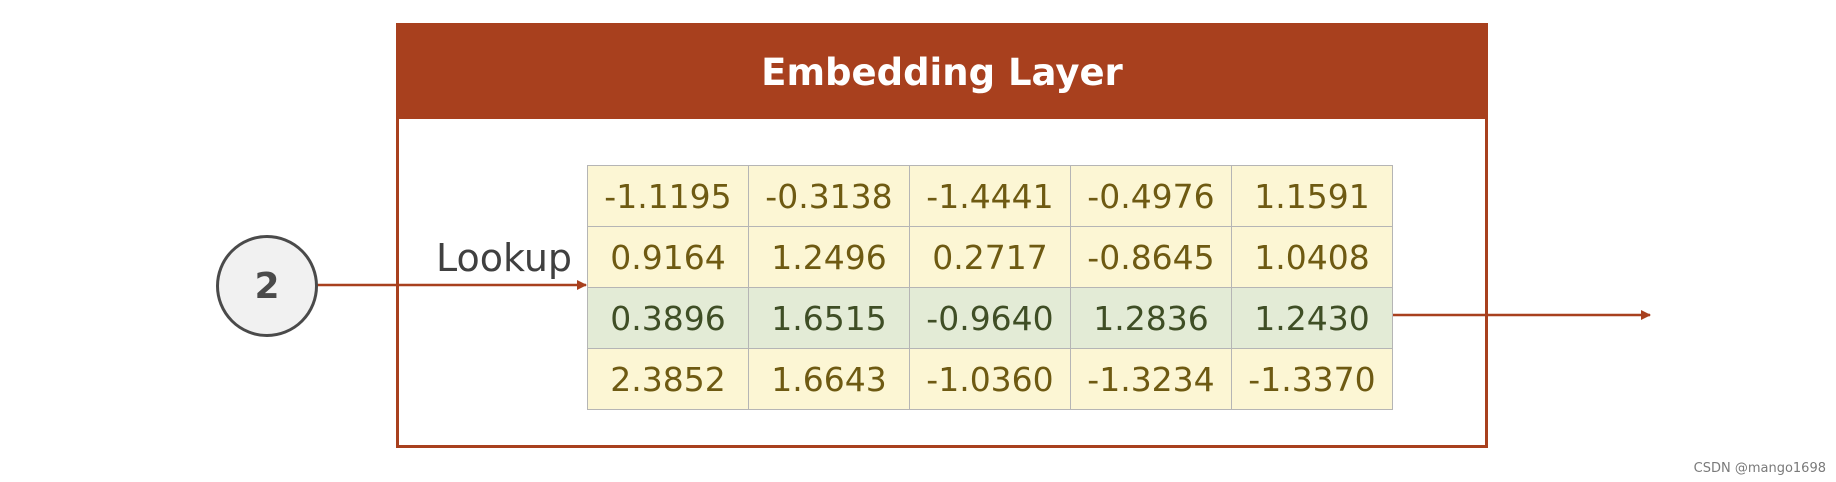  Describe the element at coordinates (1151, 379) in the screenshot. I see `matrix-cell: -1.3234` at that location.